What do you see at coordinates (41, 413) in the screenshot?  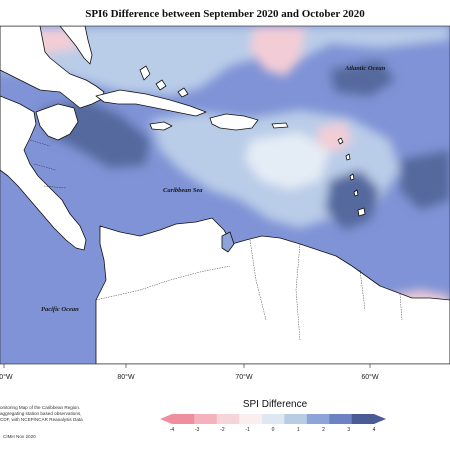 I see `description-line: aggregating station based observations,` at bounding box center [41, 413].